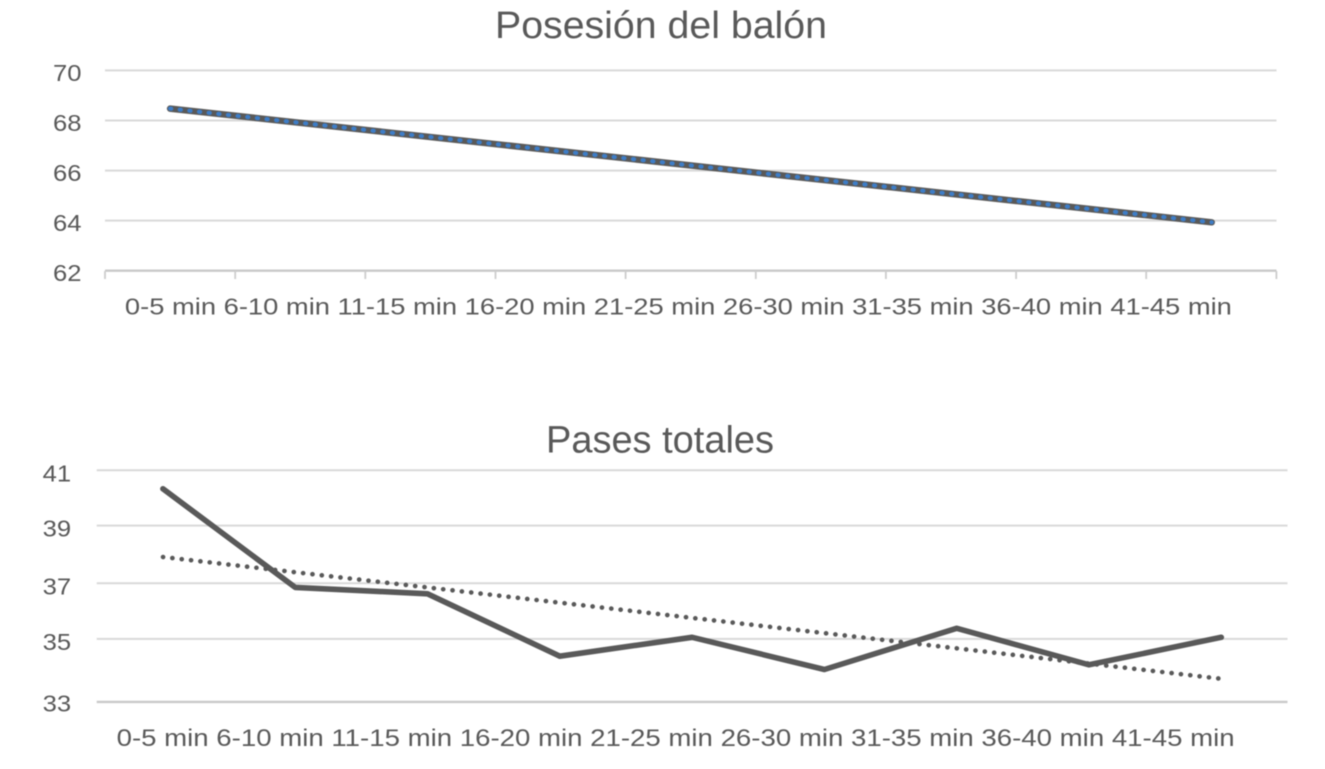 Image resolution: width=1325 pixels, height=769 pixels. What do you see at coordinates (67, 223) in the screenshot?
I see `svg-text: 64` at bounding box center [67, 223].